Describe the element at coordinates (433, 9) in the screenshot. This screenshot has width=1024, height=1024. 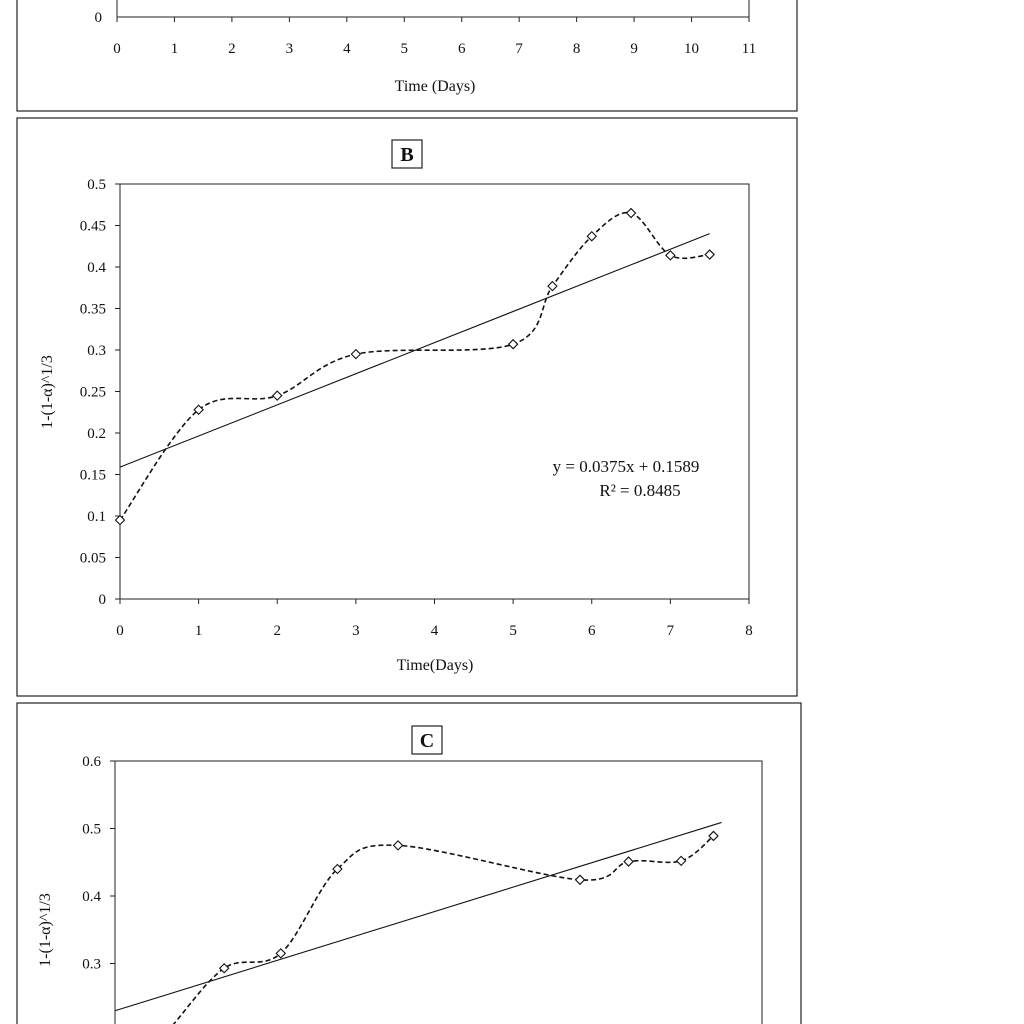
I see `panel-a-plot-area` at that location.